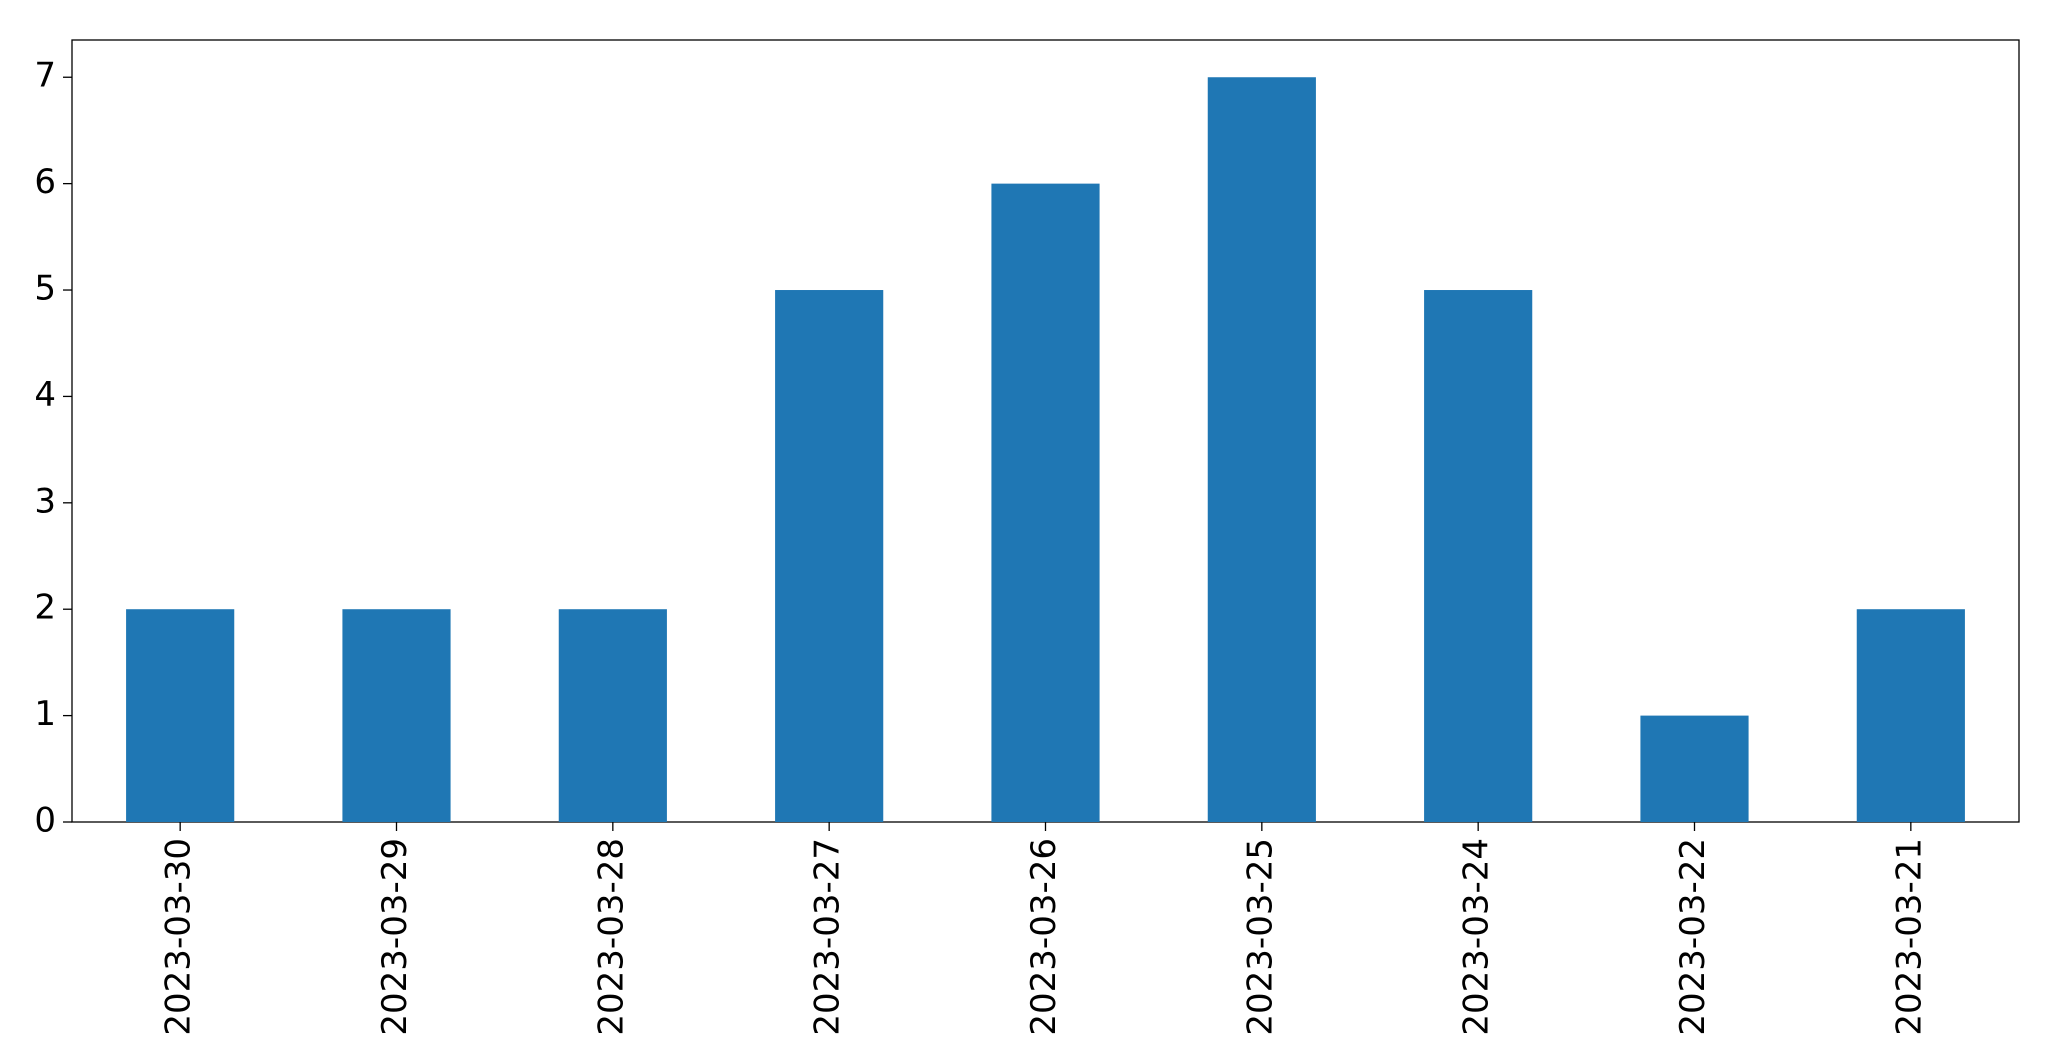 The image size is (2049, 1061). I want to click on x-tick-label: 2023-03-24, so click(1477, 937).